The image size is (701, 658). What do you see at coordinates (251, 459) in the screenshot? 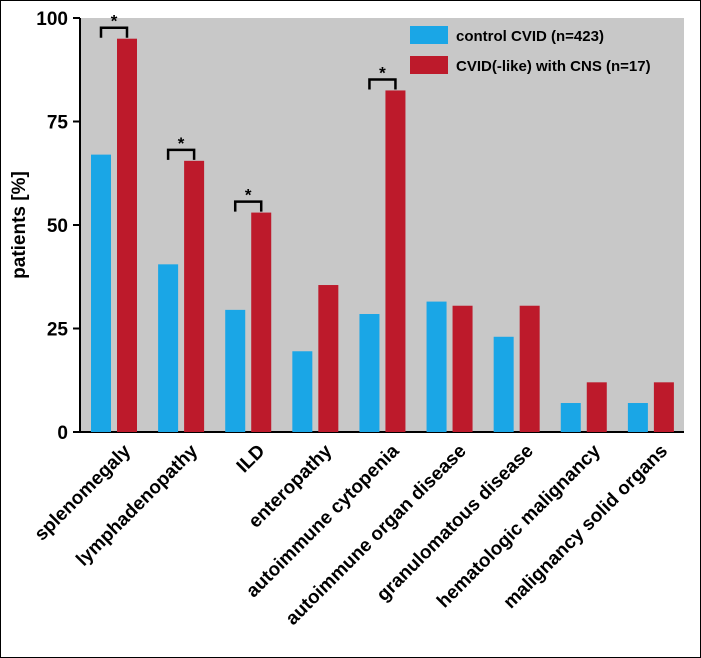
I see `category-label: ILD` at bounding box center [251, 459].